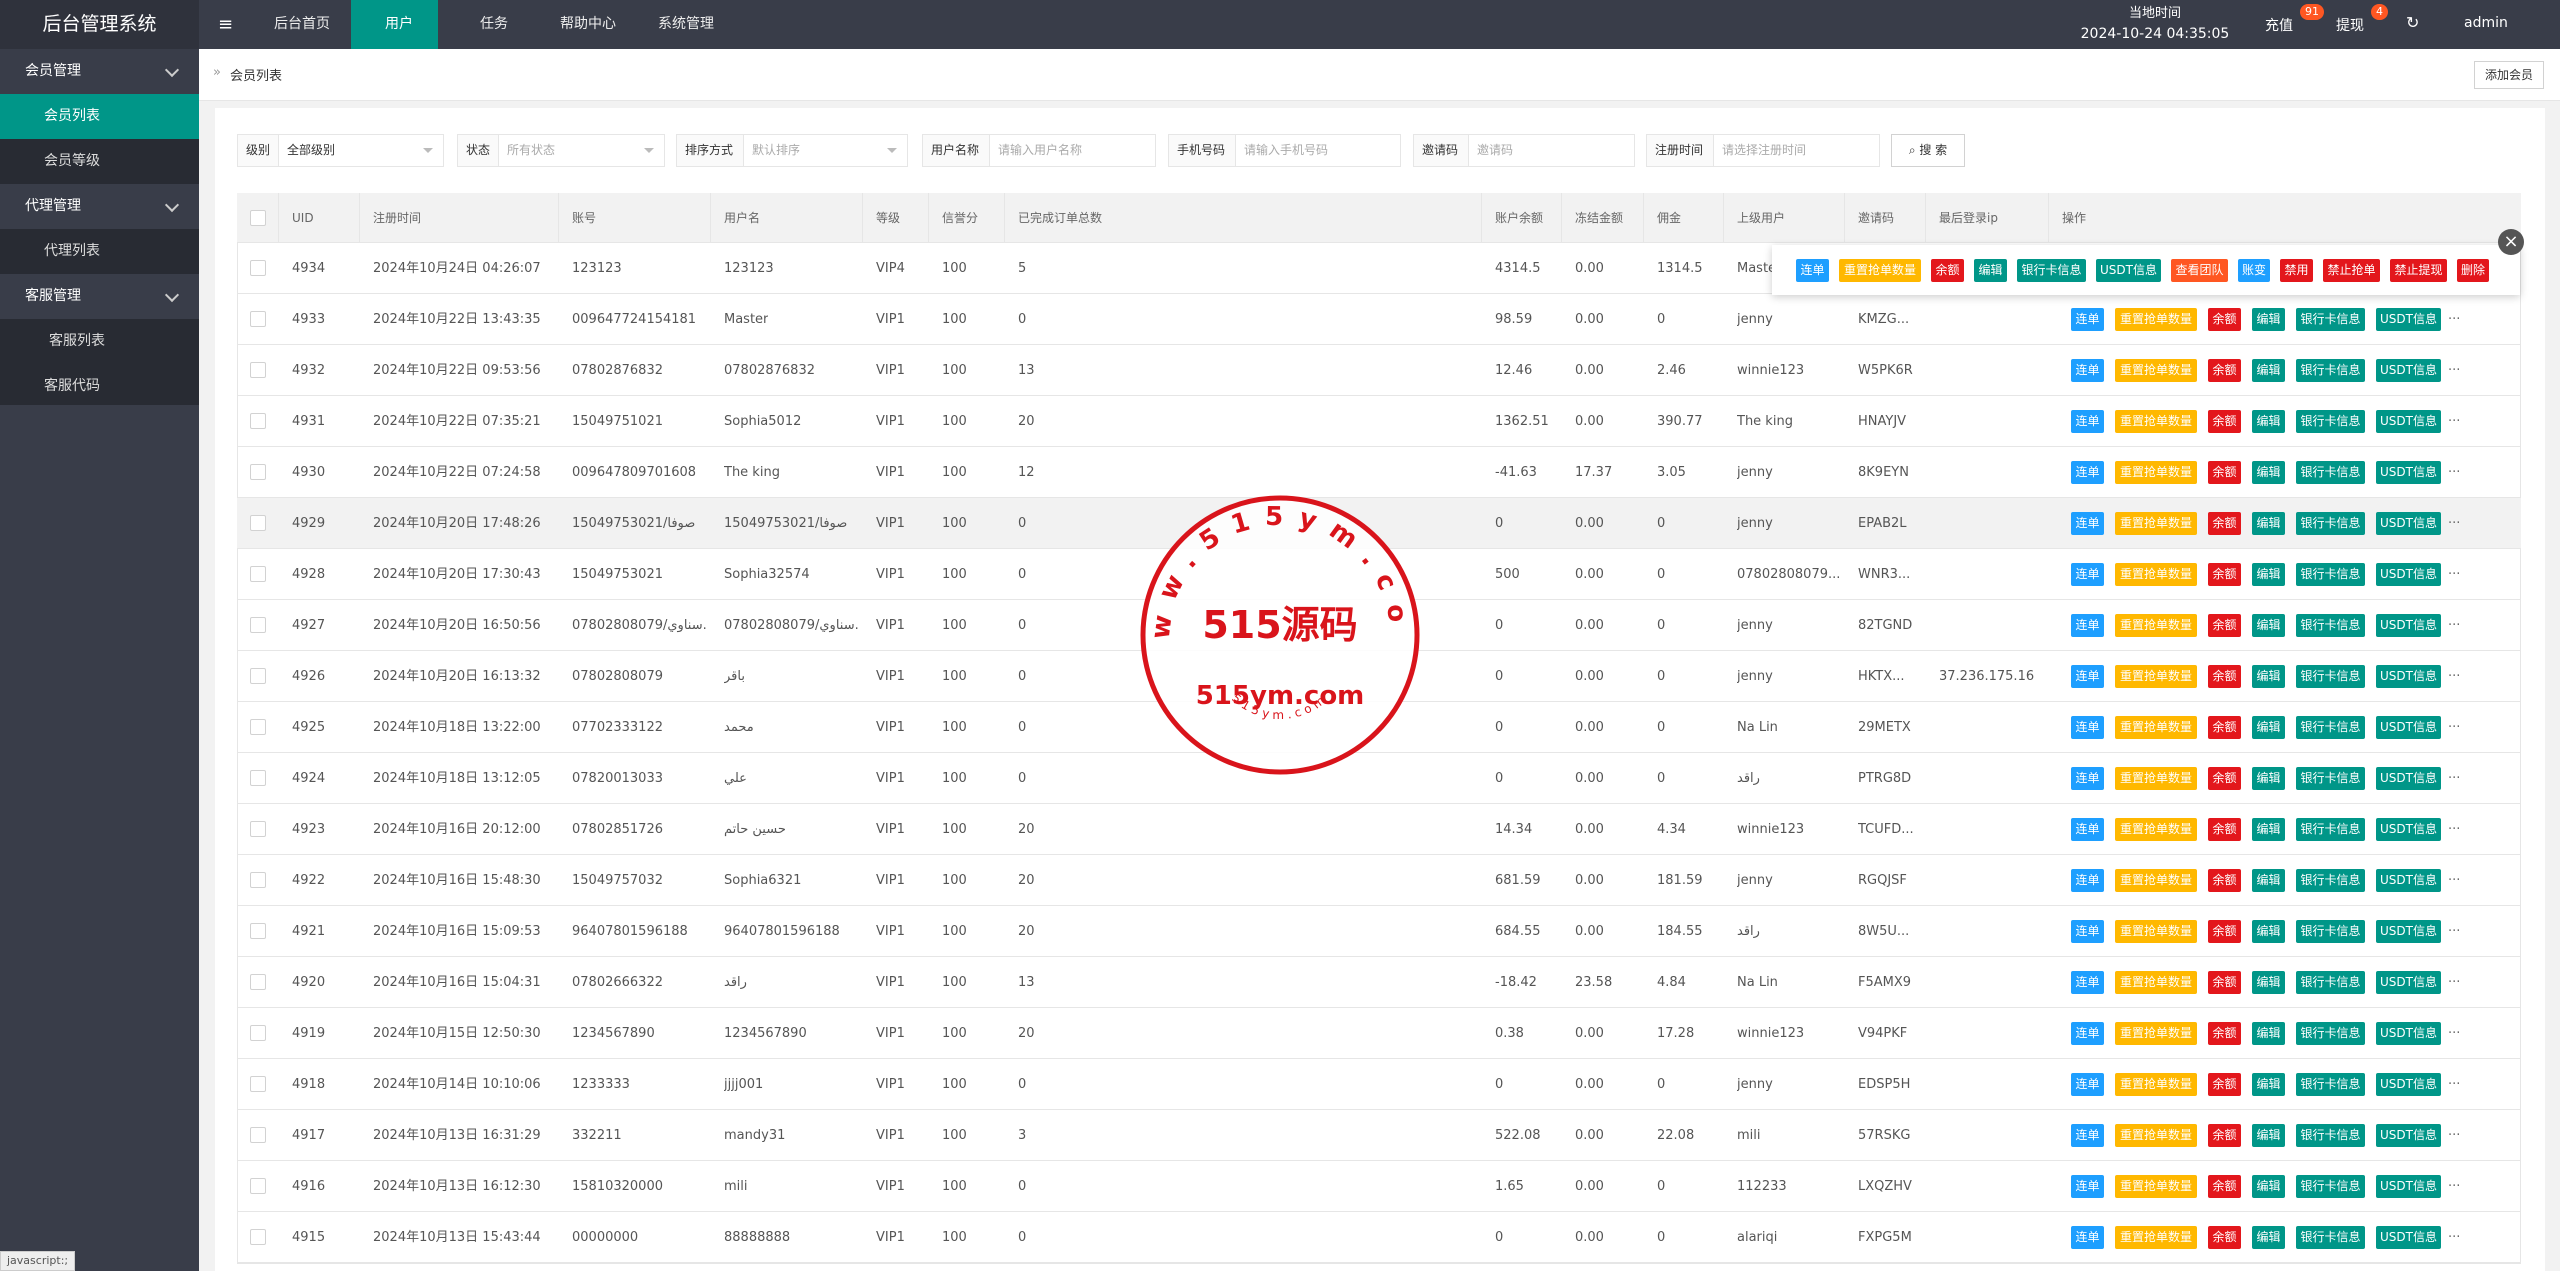 The width and height of the screenshot is (2560, 1271). What do you see at coordinates (1279, 625) in the screenshot?
I see `watermark-main: 515源码` at bounding box center [1279, 625].